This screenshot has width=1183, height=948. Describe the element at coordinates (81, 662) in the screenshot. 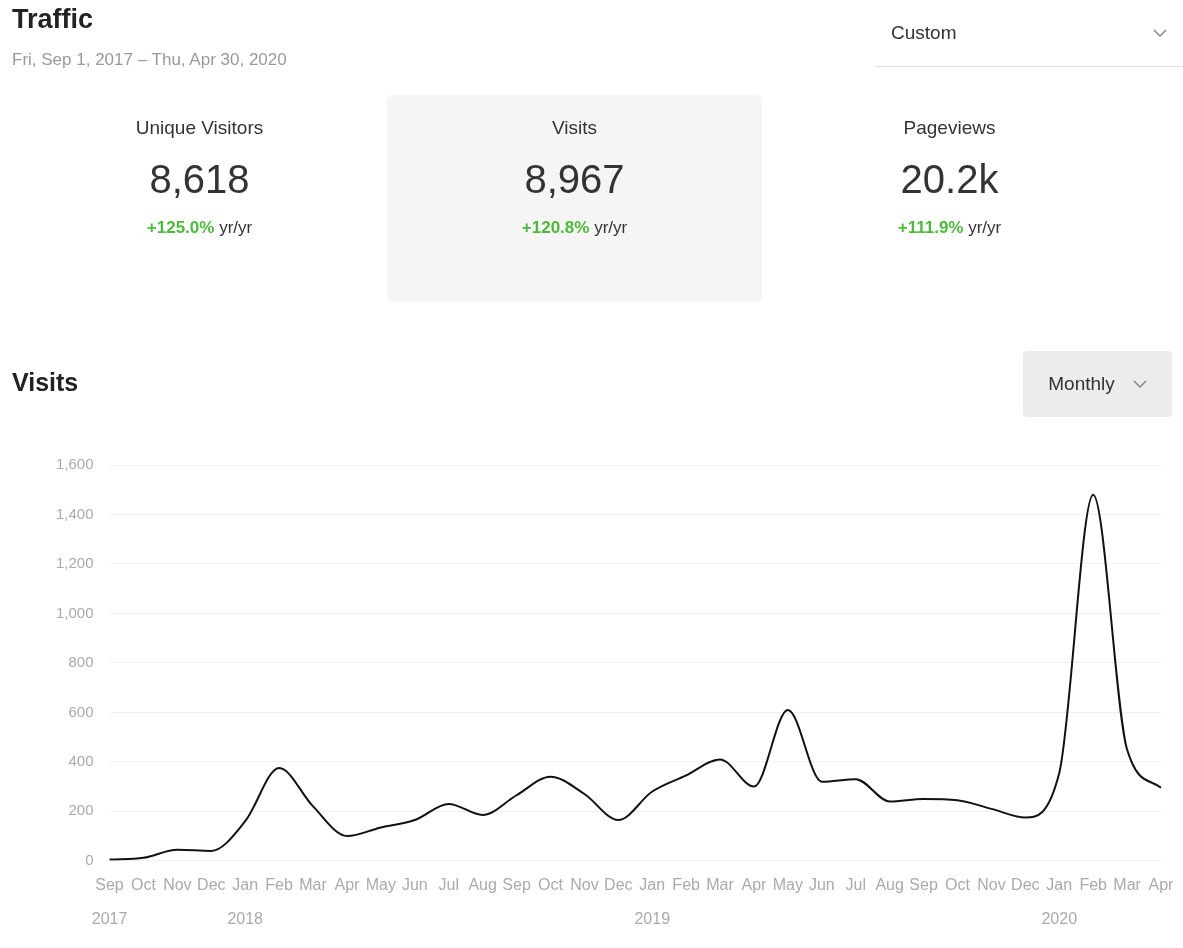

I see `y-tick-label: 800` at that location.